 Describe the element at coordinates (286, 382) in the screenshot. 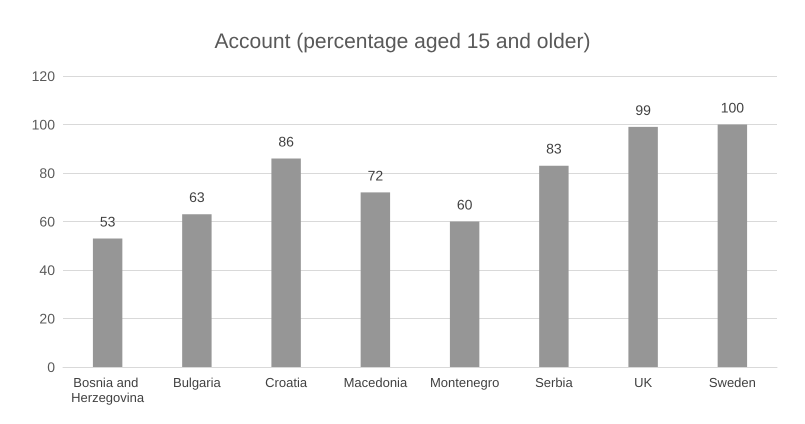

I see `x-tick-label: Croatia` at that location.